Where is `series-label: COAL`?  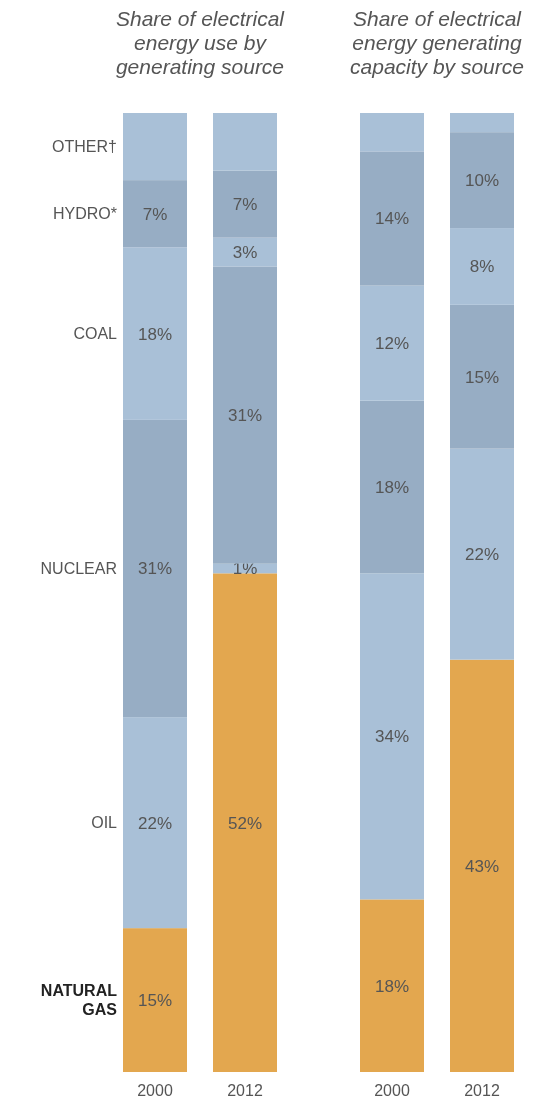 series-label: COAL is located at coordinates (95, 334).